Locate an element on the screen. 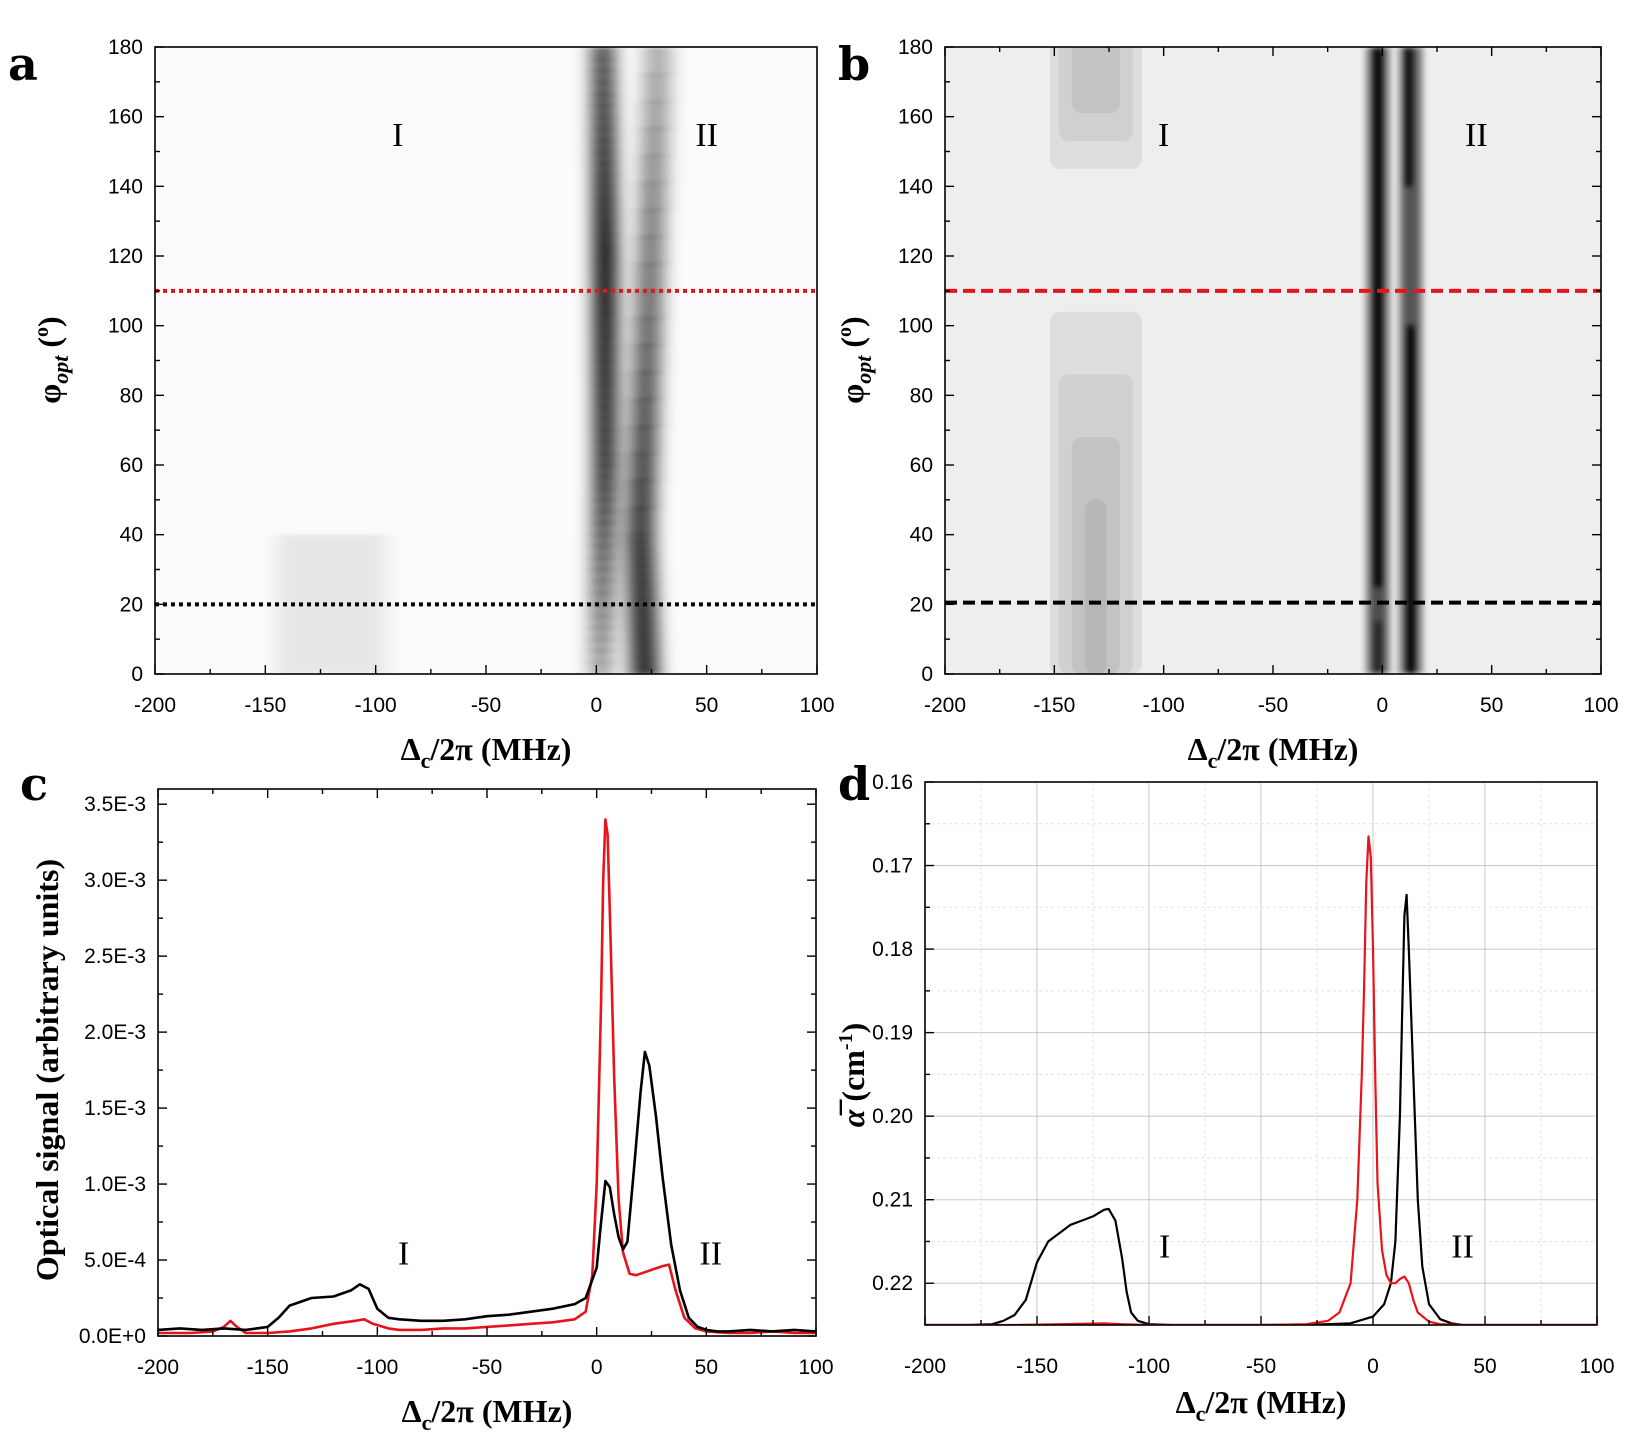  series-line-black is located at coordinates (1261, 1109).